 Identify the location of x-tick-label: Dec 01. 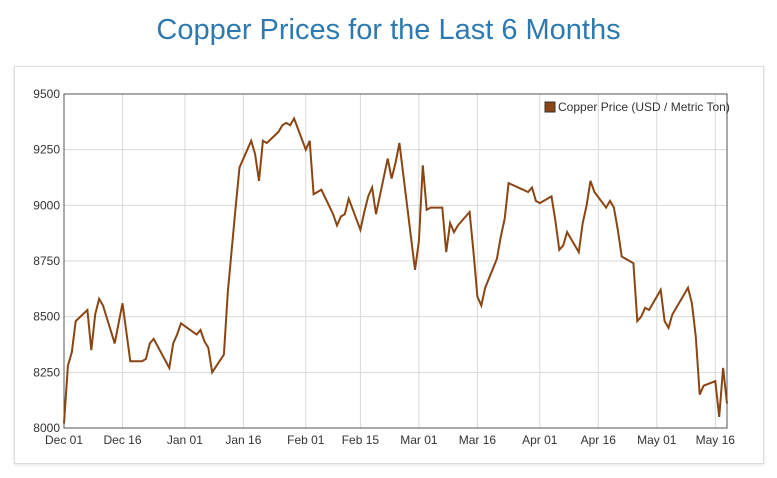
(64, 440).